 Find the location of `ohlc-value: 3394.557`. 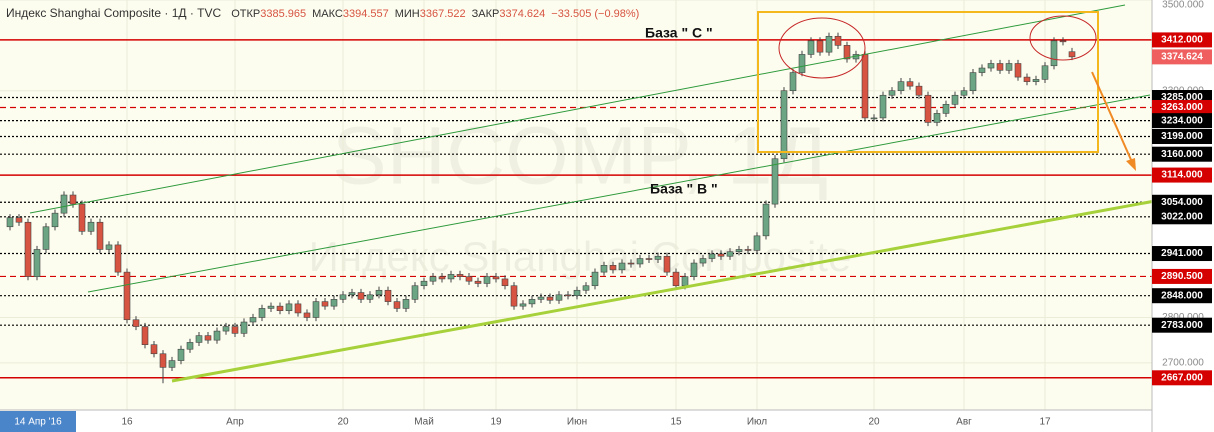

ohlc-value: 3394.557 is located at coordinates (366, 14).